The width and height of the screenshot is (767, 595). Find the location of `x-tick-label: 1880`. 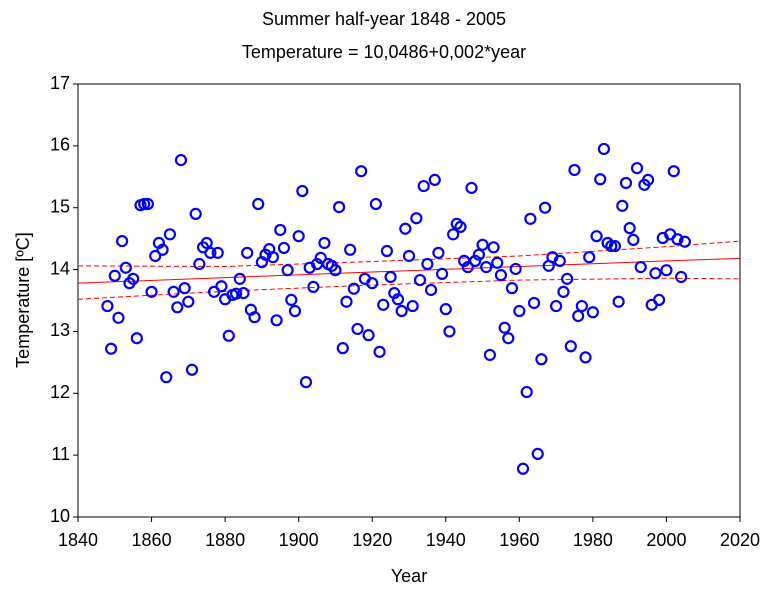

x-tick-label: 1880 is located at coordinates (225, 540).